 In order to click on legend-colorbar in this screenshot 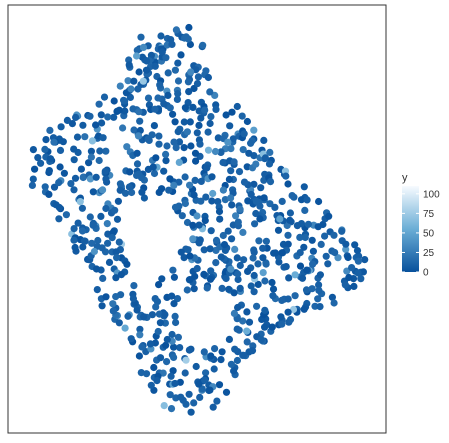, I will do `click(410, 229)`.